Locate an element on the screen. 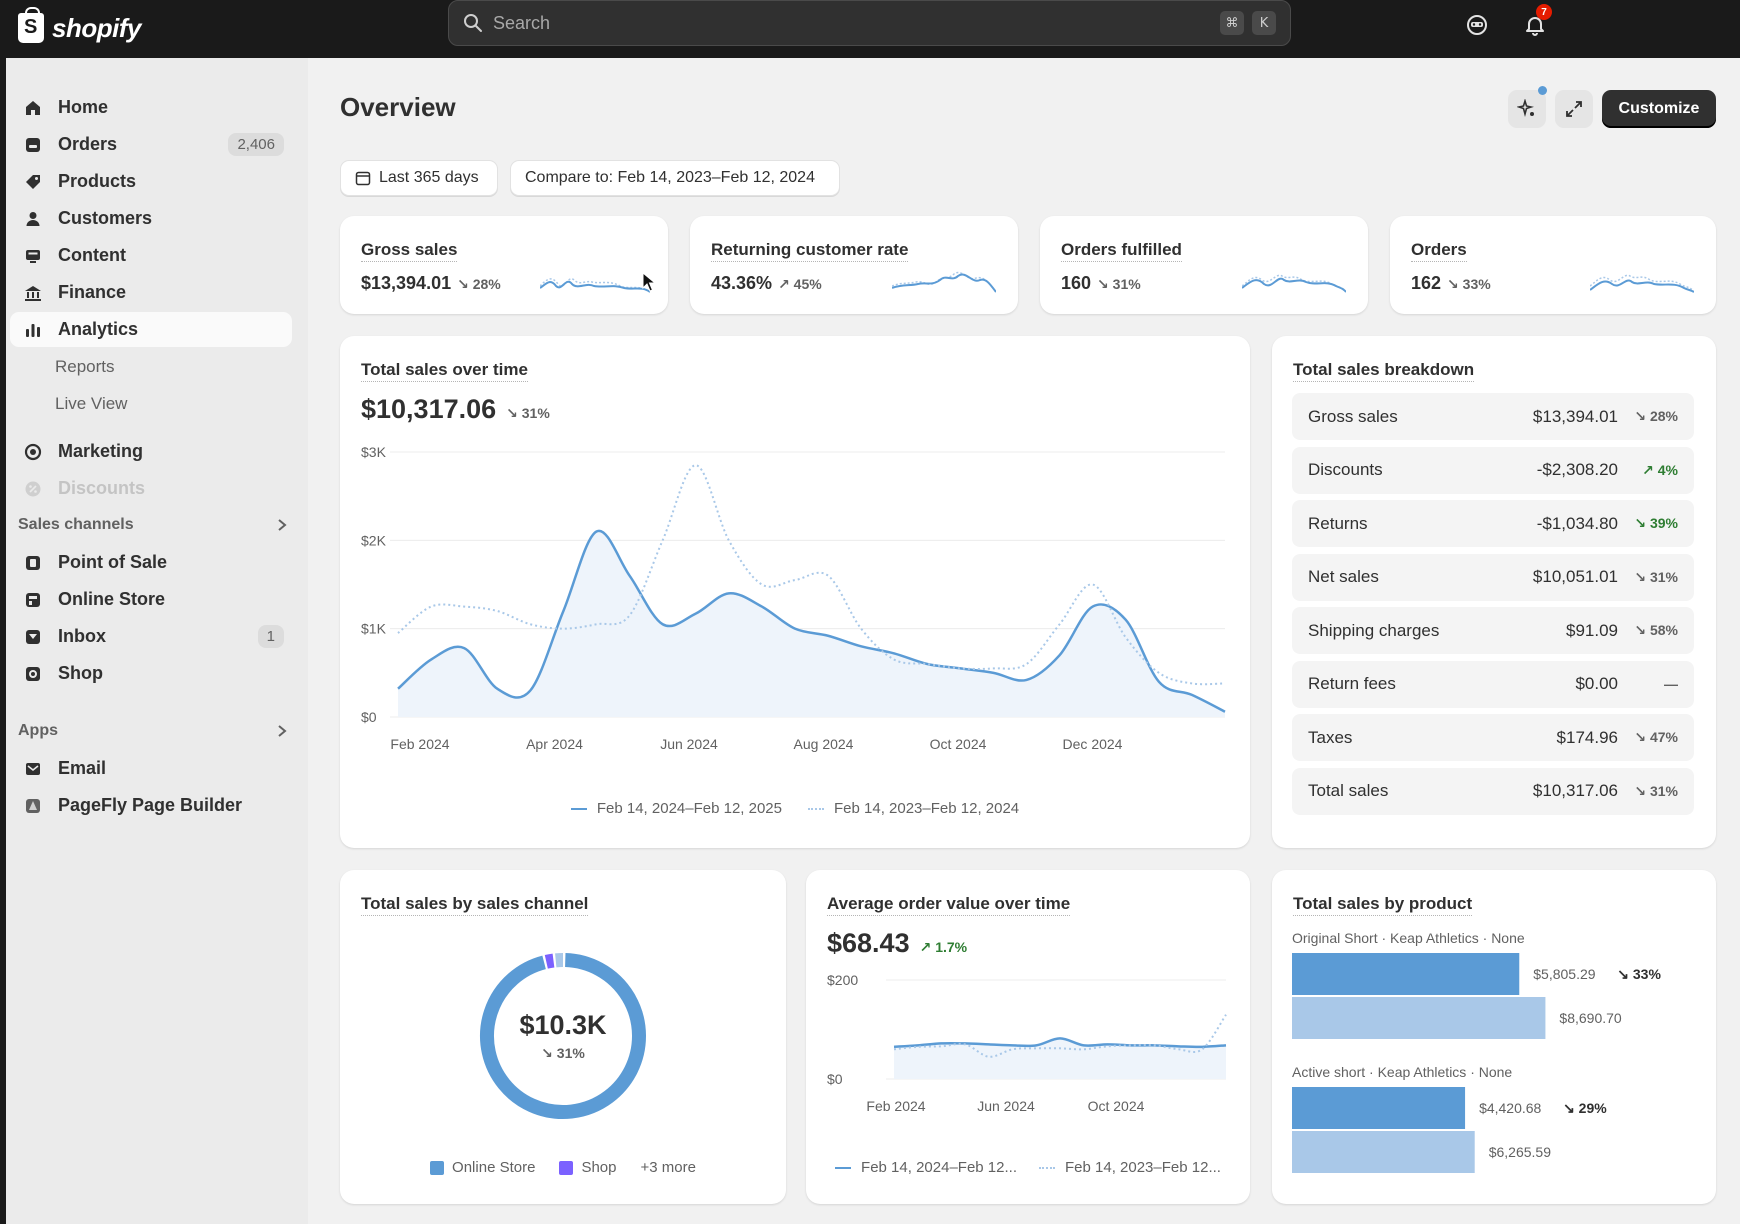  customize-button: Customize is located at coordinates (1659, 109).